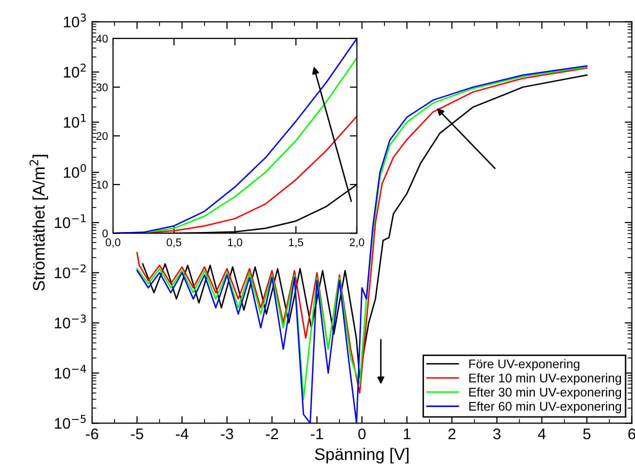 The height and width of the screenshot is (475, 635). Describe the element at coordinates (545, 408) in the screenshot. I see `legend-label: Efter 60 min UV-exponering` at that location.